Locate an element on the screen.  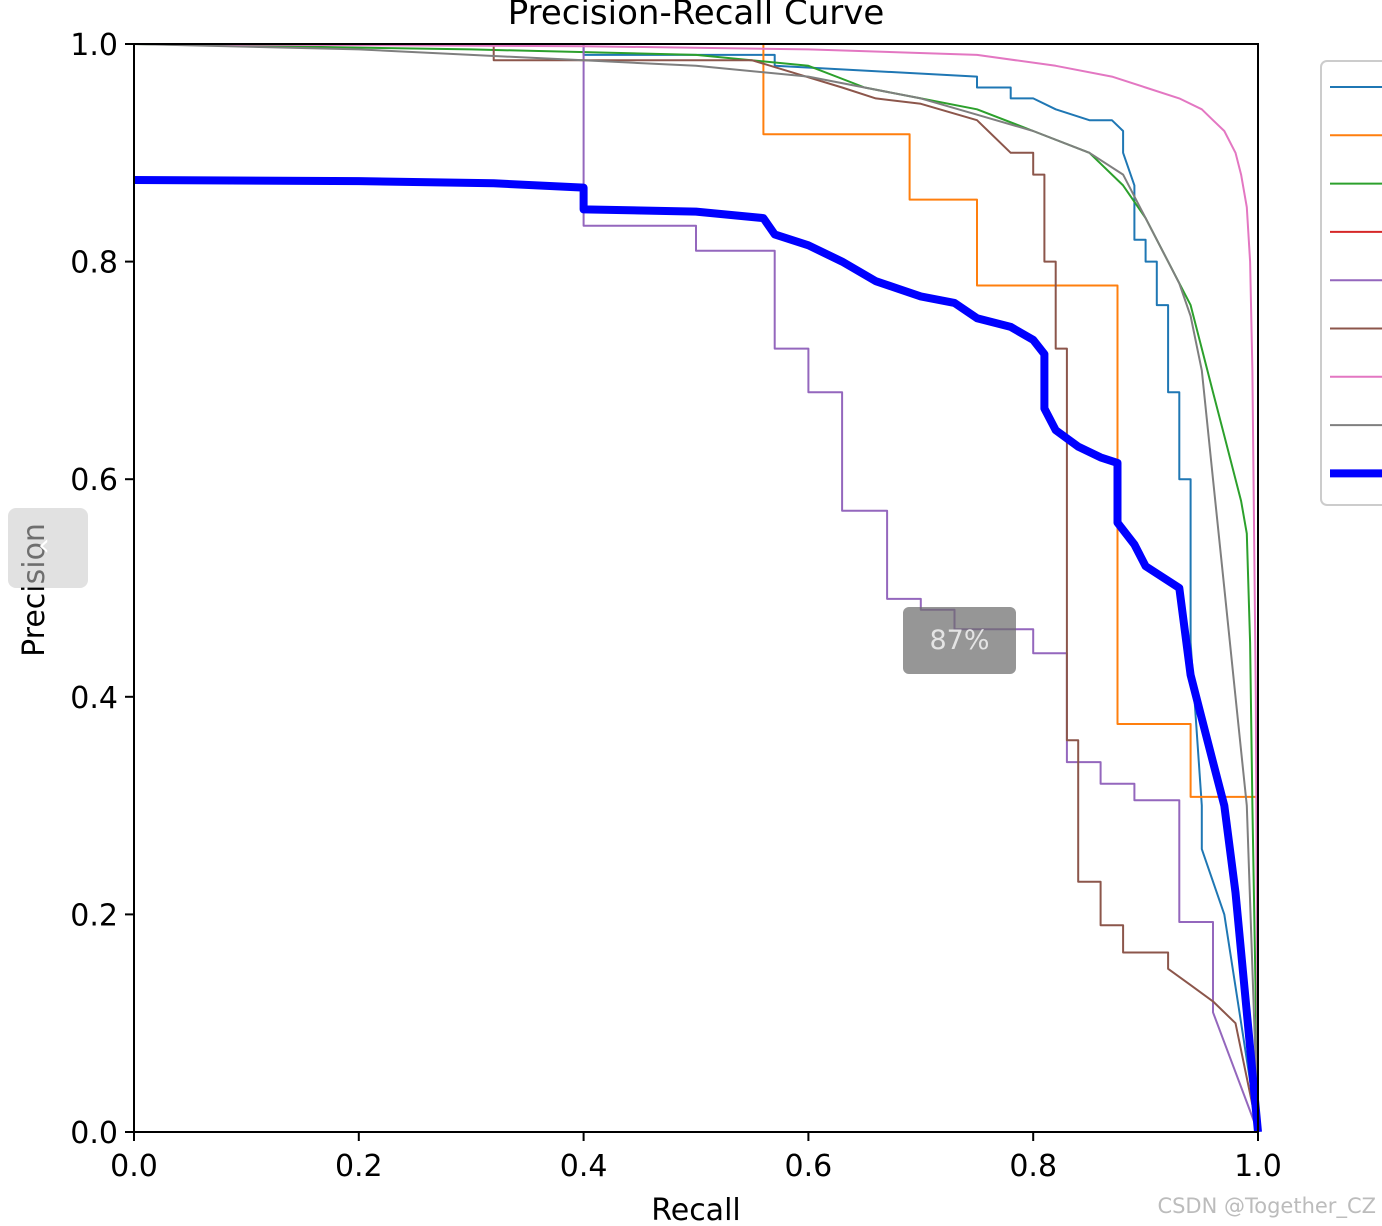
previous-image-button: ‹ is located at coordinates (48, 548).